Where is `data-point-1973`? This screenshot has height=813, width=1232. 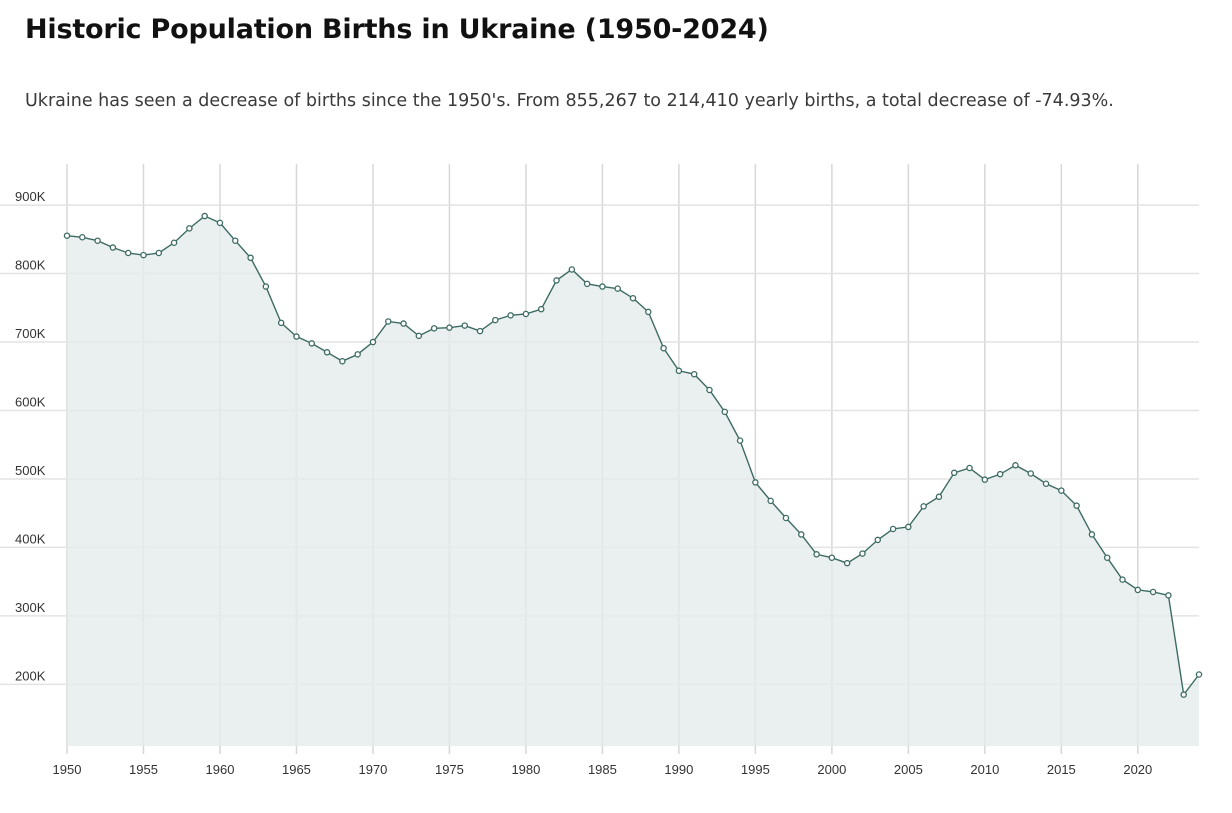 data-point-1973 is located at coordinates (419, 336).